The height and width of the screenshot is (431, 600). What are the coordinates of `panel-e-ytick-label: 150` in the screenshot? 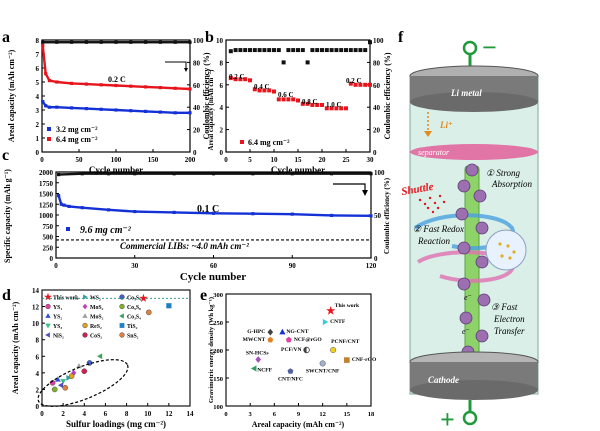 It's located at (218, 379).